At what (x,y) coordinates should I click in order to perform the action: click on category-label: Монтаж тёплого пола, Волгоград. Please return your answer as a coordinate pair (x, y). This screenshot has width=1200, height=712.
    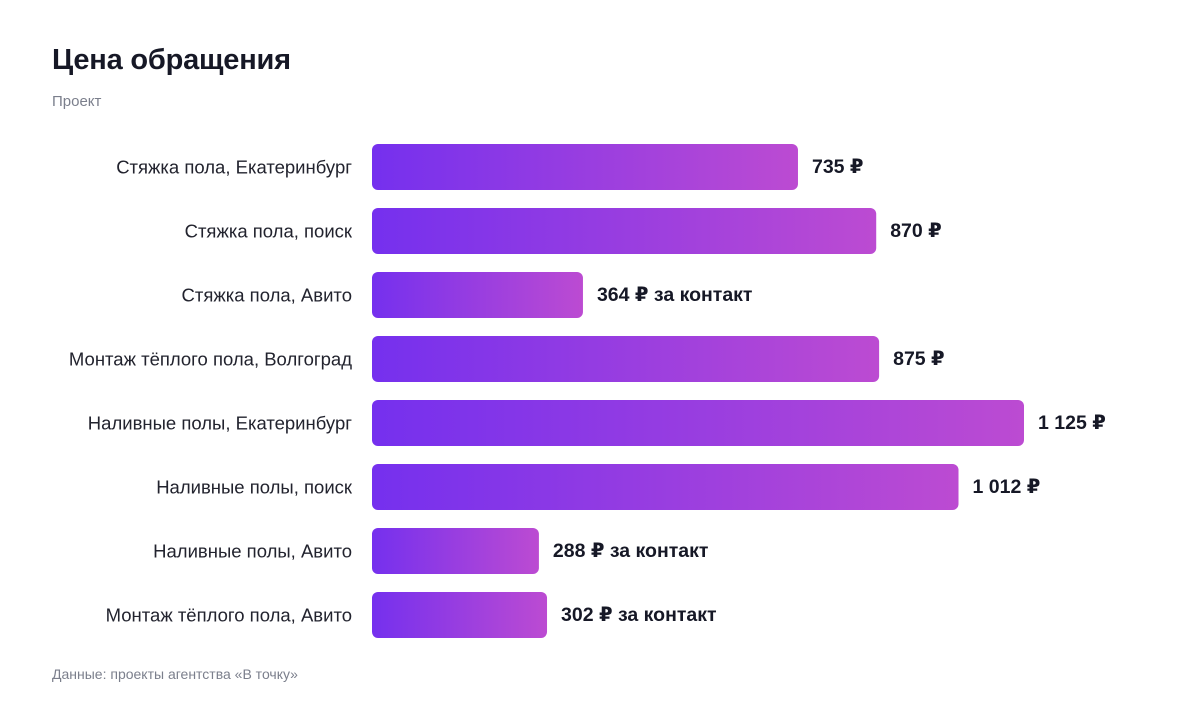
    Looking at the image, I should click on (210, 359).